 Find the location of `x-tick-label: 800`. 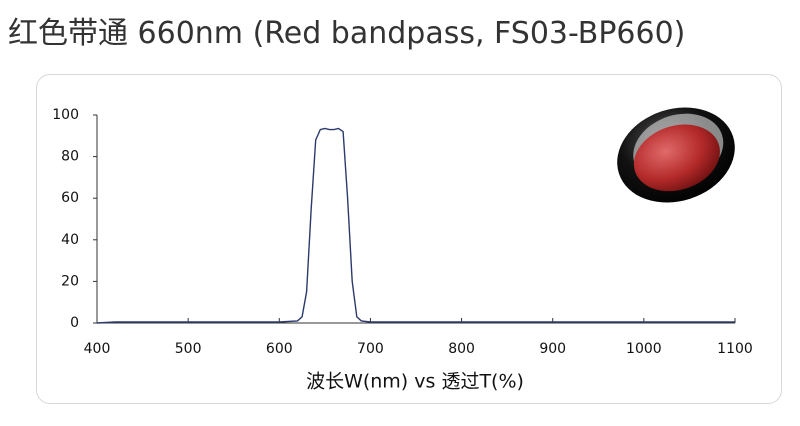

x-tick-label: 800 is located at coordinates (461, 349).